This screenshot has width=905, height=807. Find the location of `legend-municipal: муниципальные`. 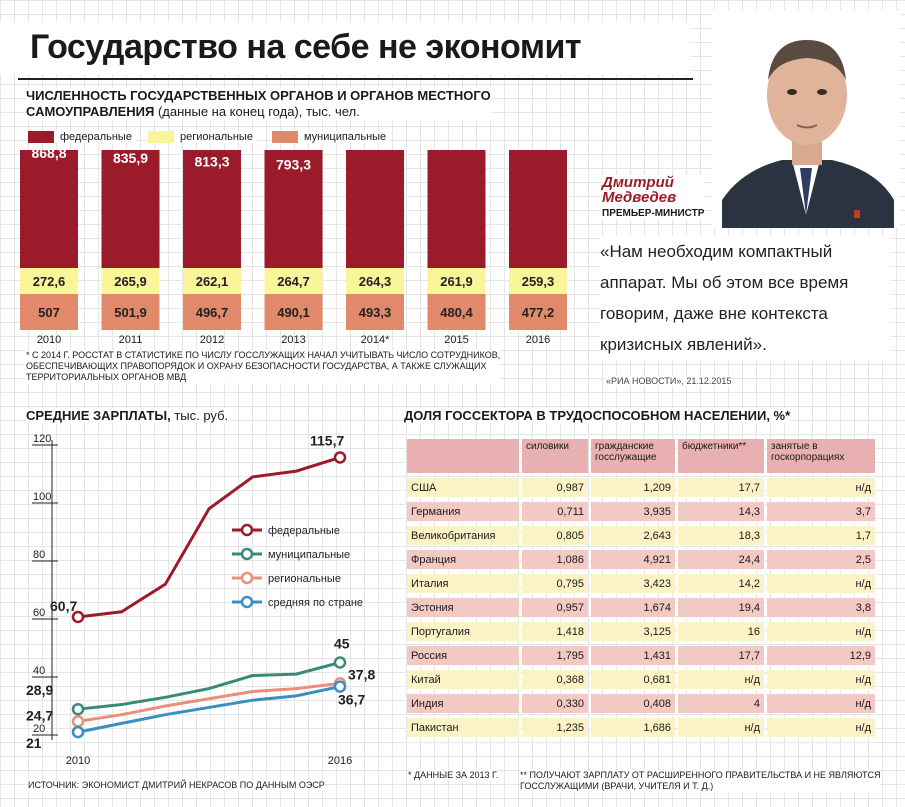

legend-municipal: муниципальные is located at coordinates (331, 137).